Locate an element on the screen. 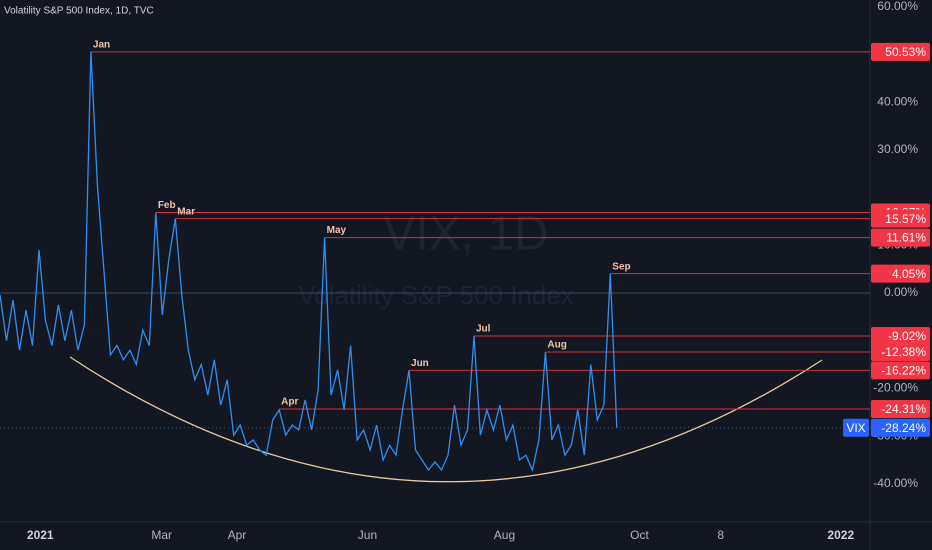 This screenshot has height=550, width=932. x-tick-label: Oct is located at coordinates (639, 535).